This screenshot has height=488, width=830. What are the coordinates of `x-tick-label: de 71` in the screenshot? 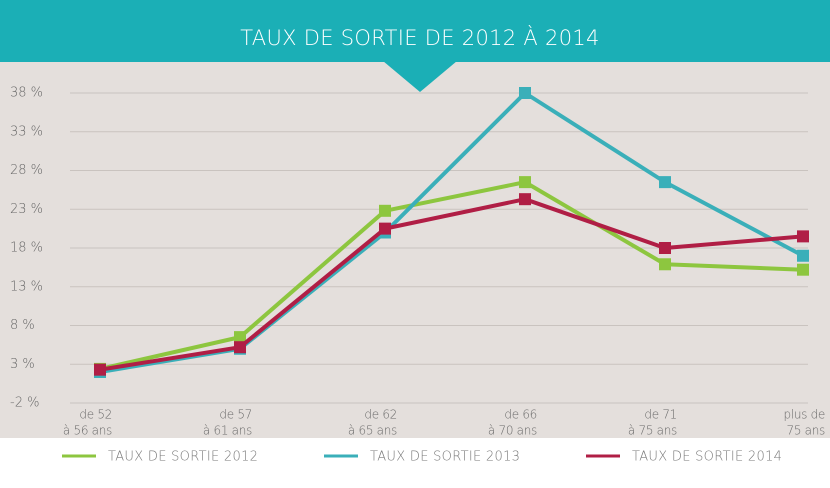 It's located at (660, 415).